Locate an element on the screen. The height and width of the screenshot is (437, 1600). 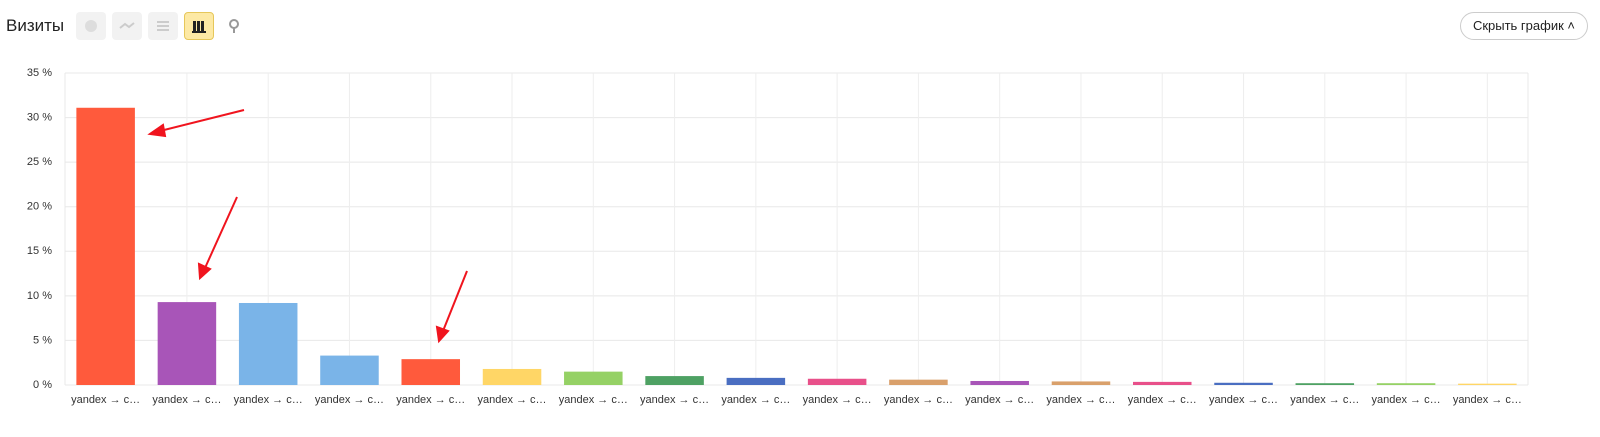
y-tick-label: 5 % is located at coordinates (42, 340).